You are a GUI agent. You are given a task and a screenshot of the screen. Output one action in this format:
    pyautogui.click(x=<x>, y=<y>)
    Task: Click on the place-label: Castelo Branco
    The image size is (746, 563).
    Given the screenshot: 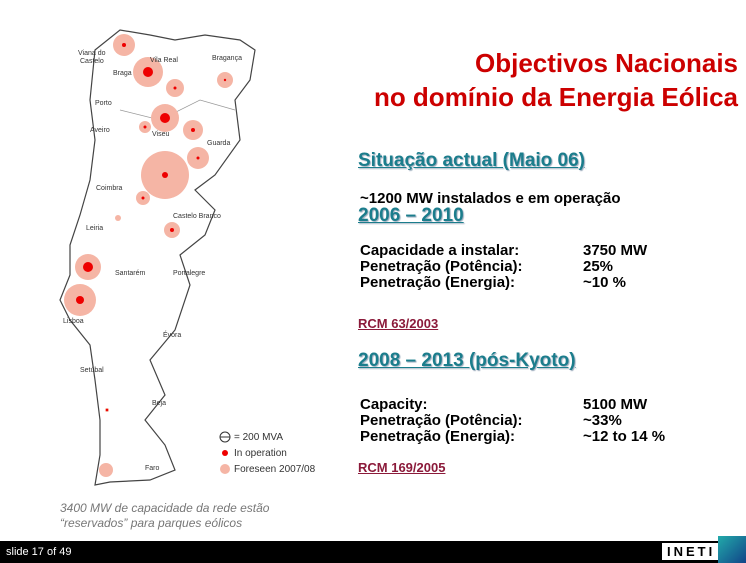 What is the action you would take?
    pyautogui.click(x=197, y=216)
    